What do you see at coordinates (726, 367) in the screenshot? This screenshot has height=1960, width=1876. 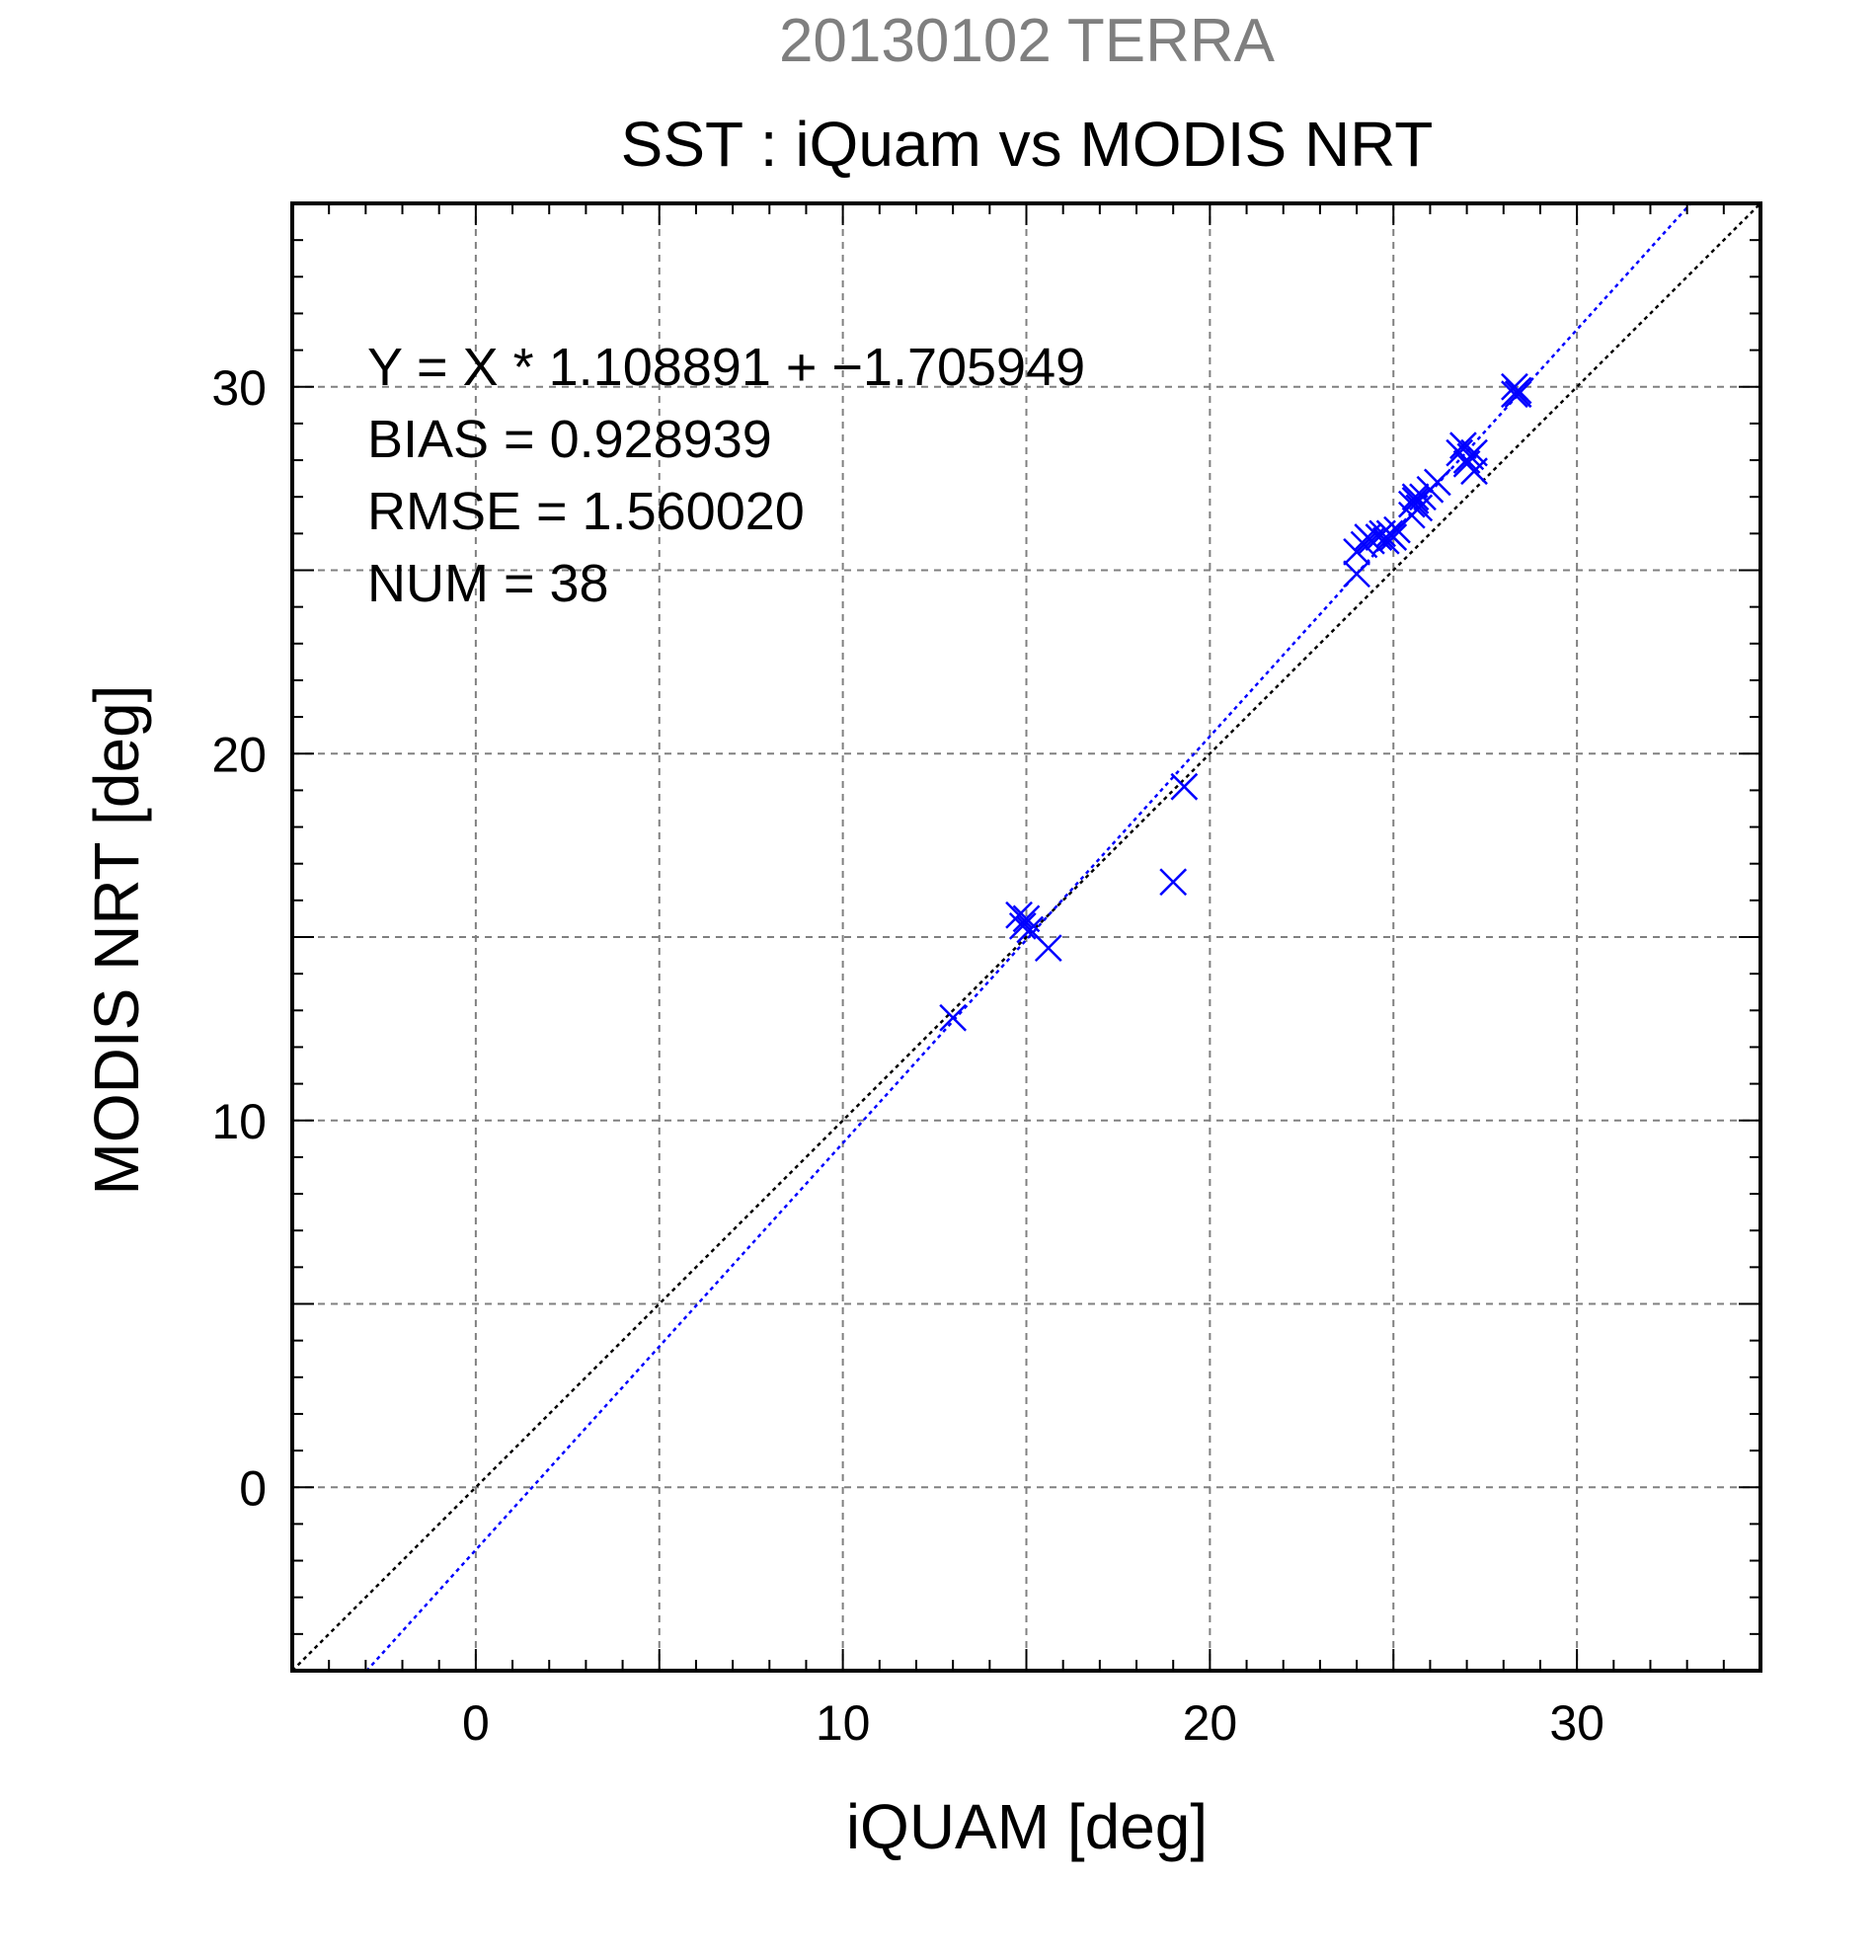 I see `stats-line: Y = X * 1.108891 + −1.705949` at bounding box center [726, 367].